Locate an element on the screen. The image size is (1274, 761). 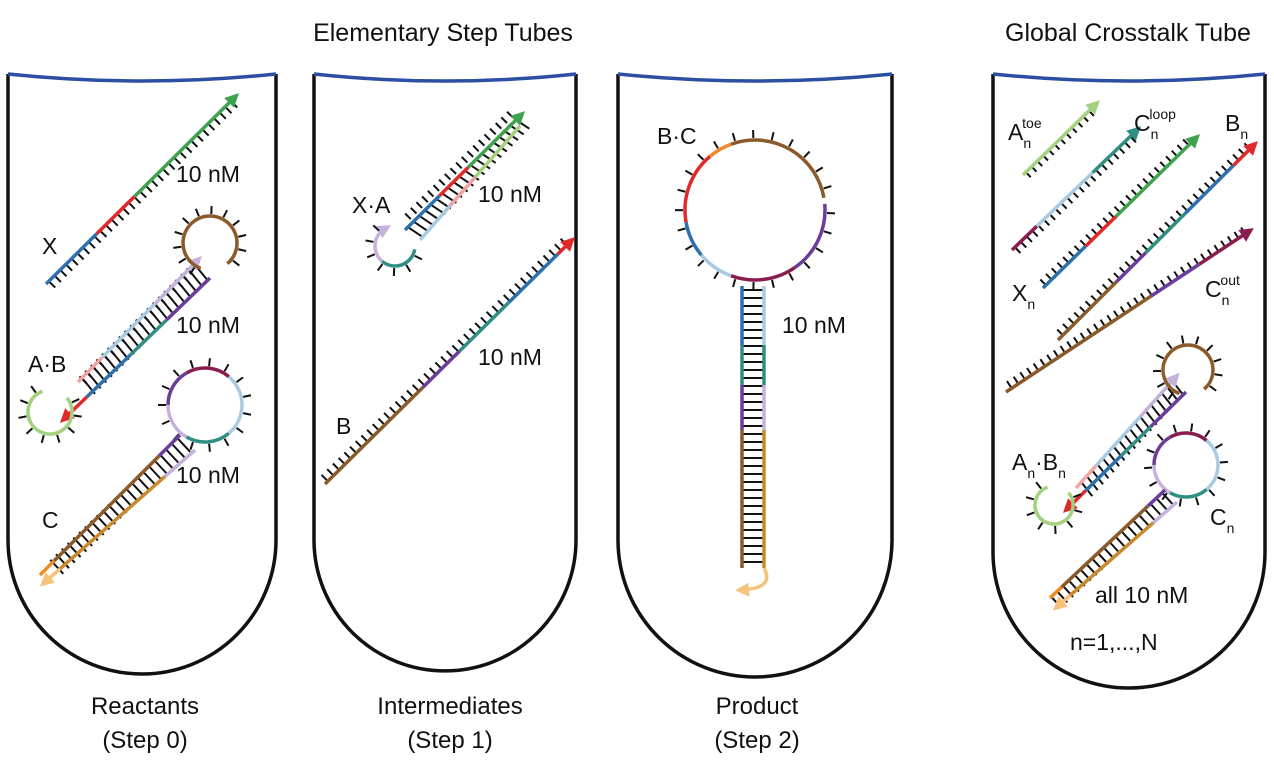
label-a-toe: Antoe is located at coordinates (1025, 133).